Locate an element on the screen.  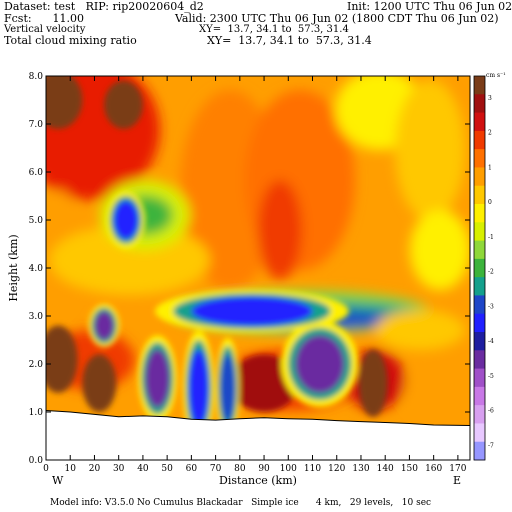
colorbar-label: -1 is located at coordinates (491, 237).